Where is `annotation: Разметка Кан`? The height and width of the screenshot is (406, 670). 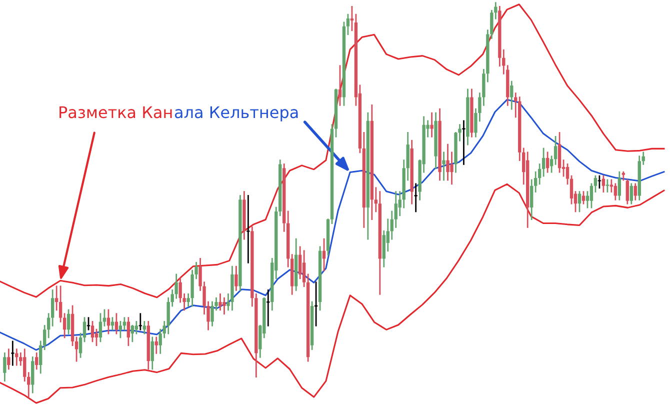
annotation: Разметка Кан is located at coordinates (116, 112).